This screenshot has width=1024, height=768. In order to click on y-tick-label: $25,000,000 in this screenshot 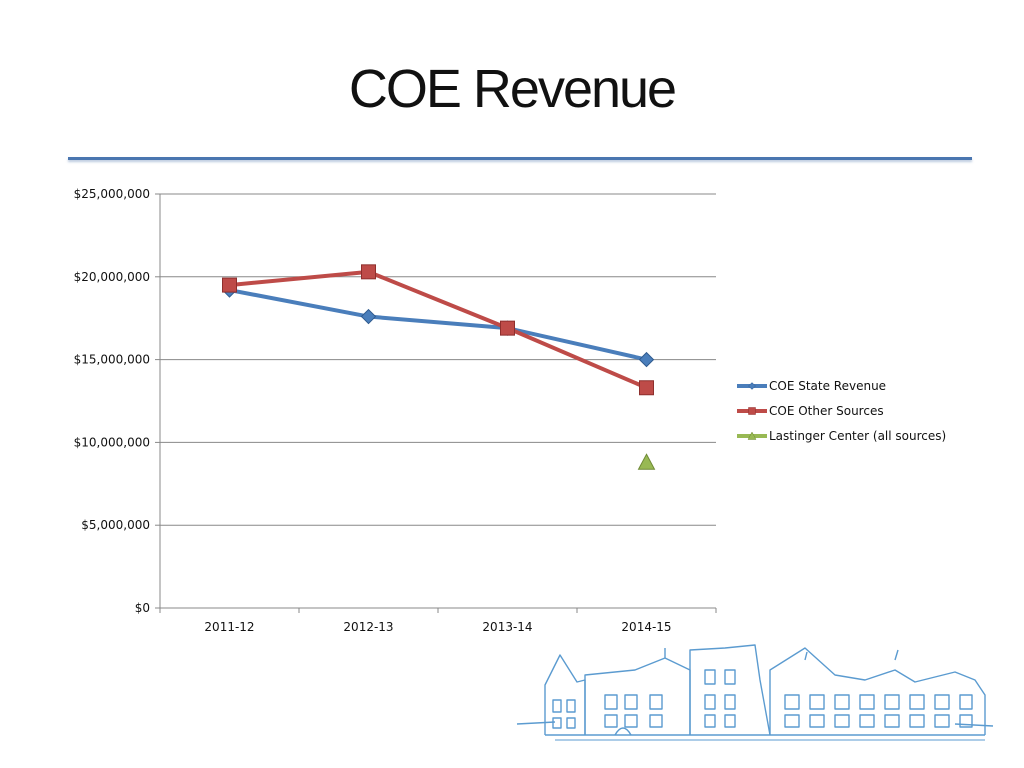, I will do `click(112, 194)`.